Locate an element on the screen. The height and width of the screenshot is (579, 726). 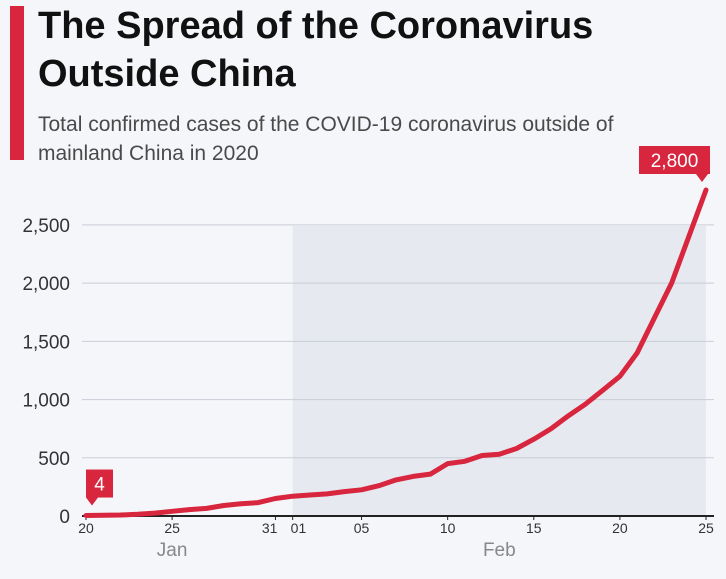
x-tick-label: 01 is located at coordinates (299, 528).